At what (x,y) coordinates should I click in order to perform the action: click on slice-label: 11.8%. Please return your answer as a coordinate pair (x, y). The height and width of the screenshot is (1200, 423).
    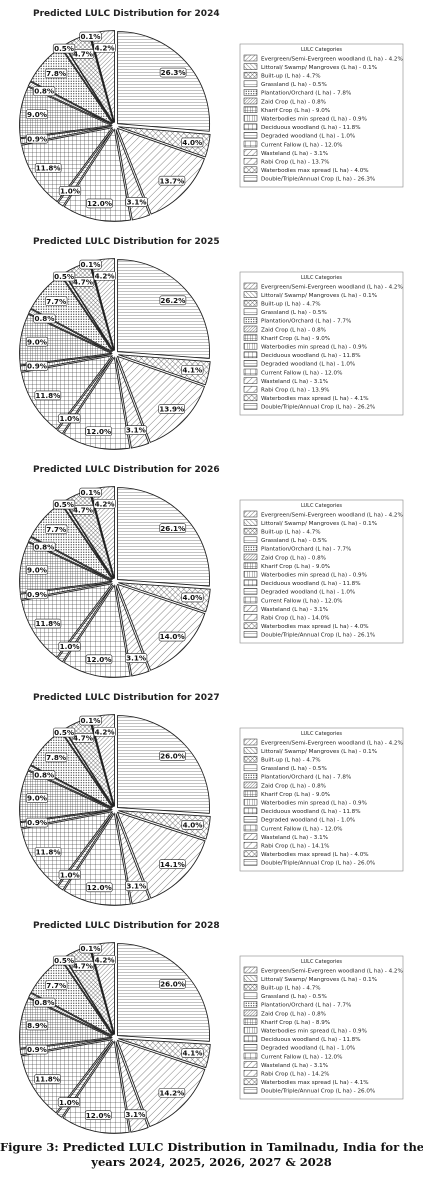
    Looking at the image, I should click on (48, 852).